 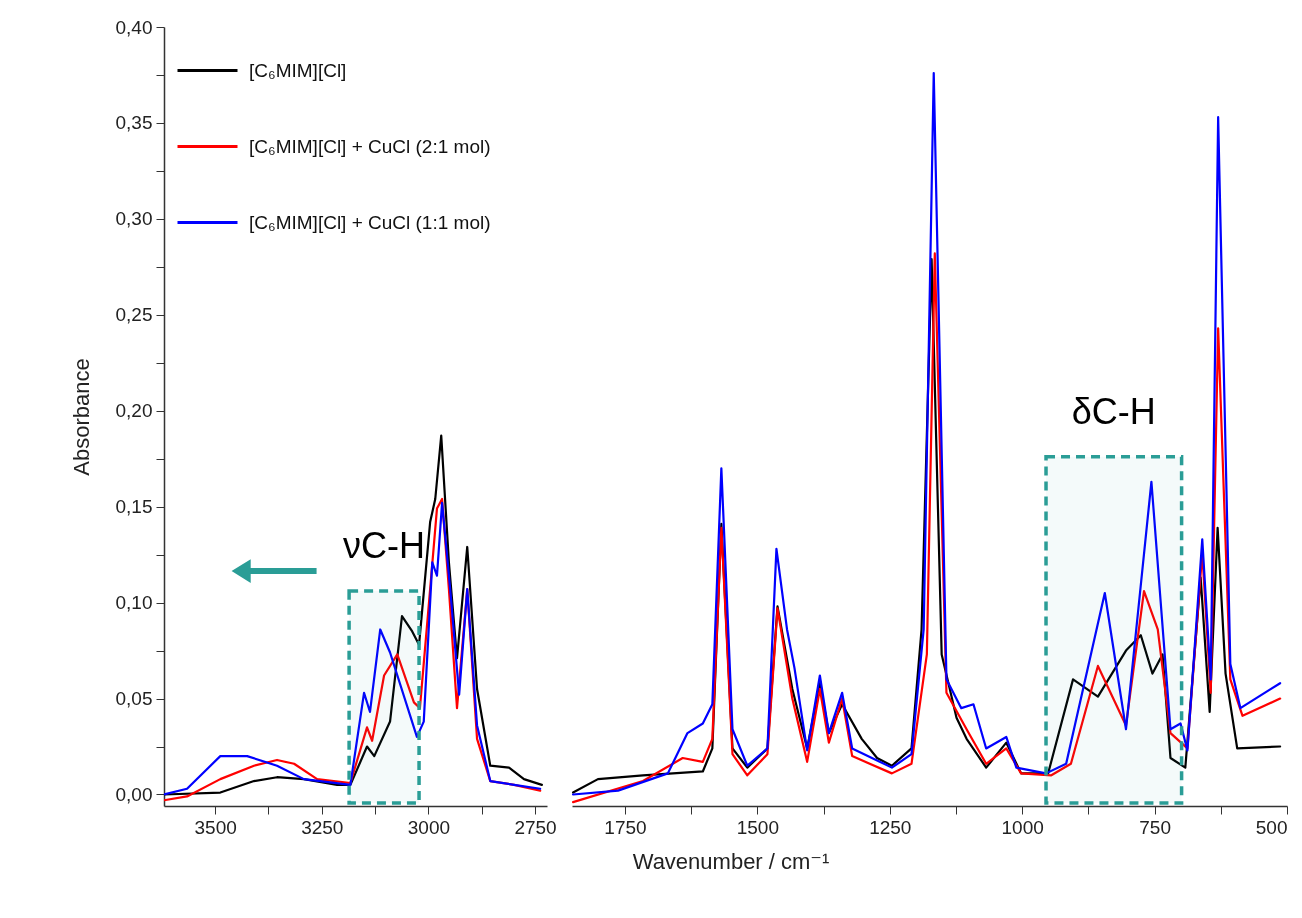 I want to click on y-tick-label: 0,30, so click(x=134, y=219).